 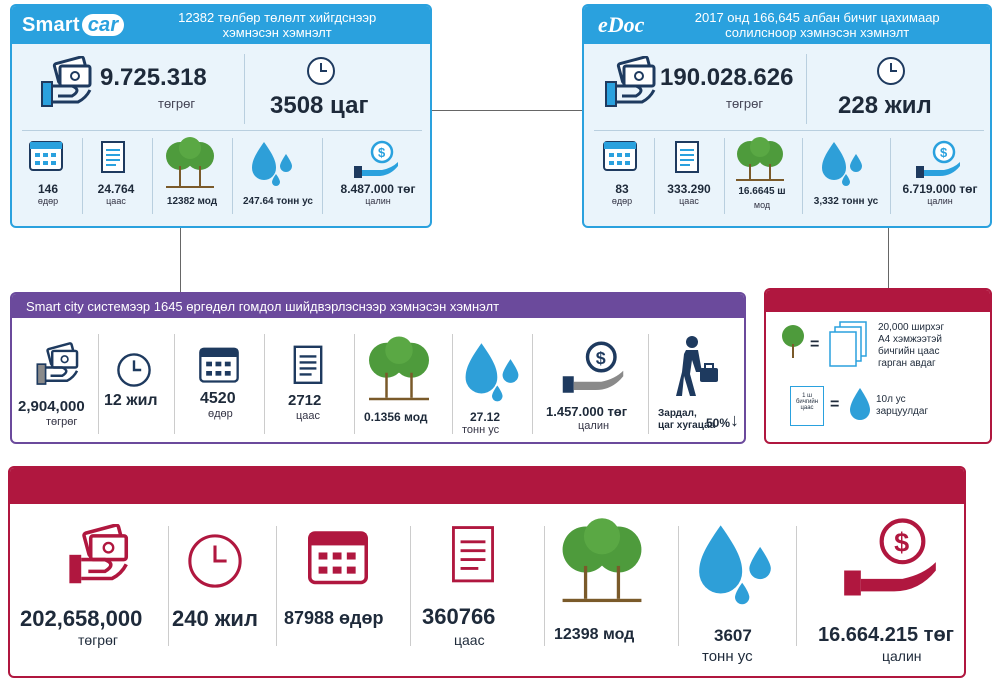 I want to click on stat-value: 12382 мод, so click(x=192, y=201).